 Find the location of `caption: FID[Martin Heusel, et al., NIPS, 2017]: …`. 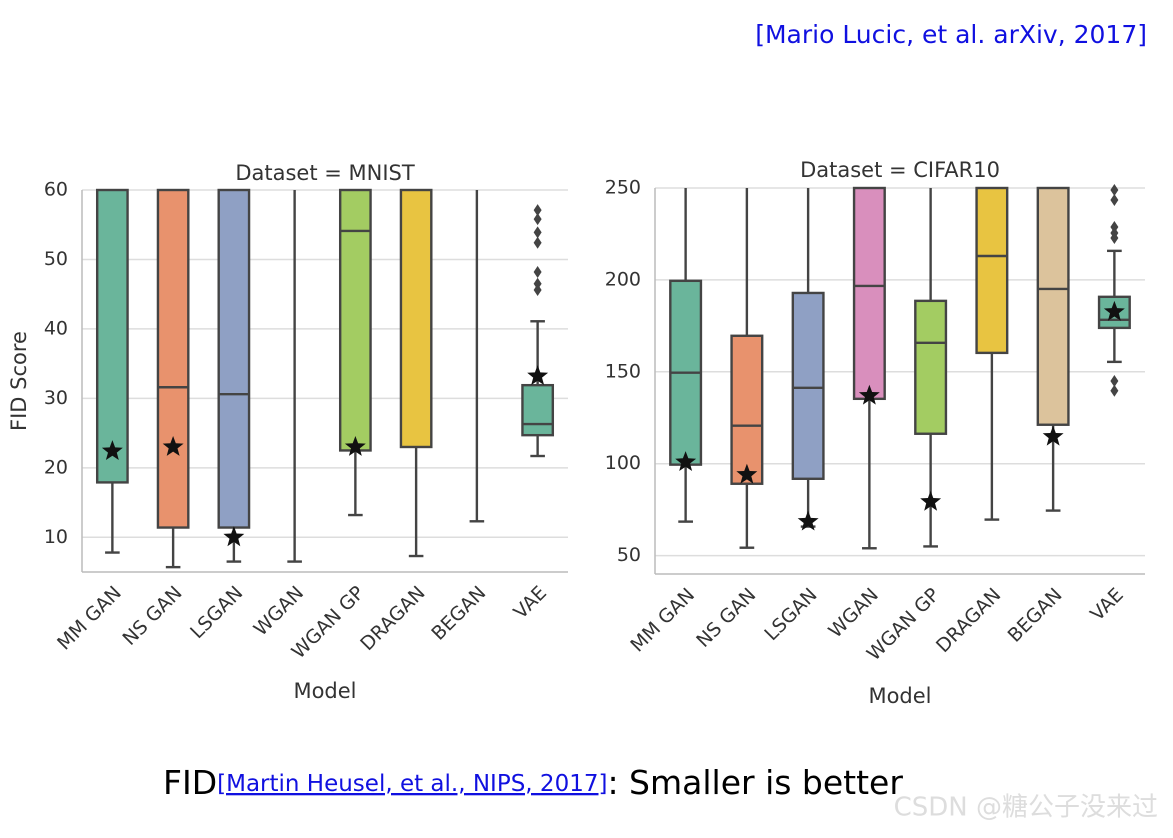

caption: FID[Martin Heusel, et al., NIPS, 2017]: … is located at coordinates (533, 782).